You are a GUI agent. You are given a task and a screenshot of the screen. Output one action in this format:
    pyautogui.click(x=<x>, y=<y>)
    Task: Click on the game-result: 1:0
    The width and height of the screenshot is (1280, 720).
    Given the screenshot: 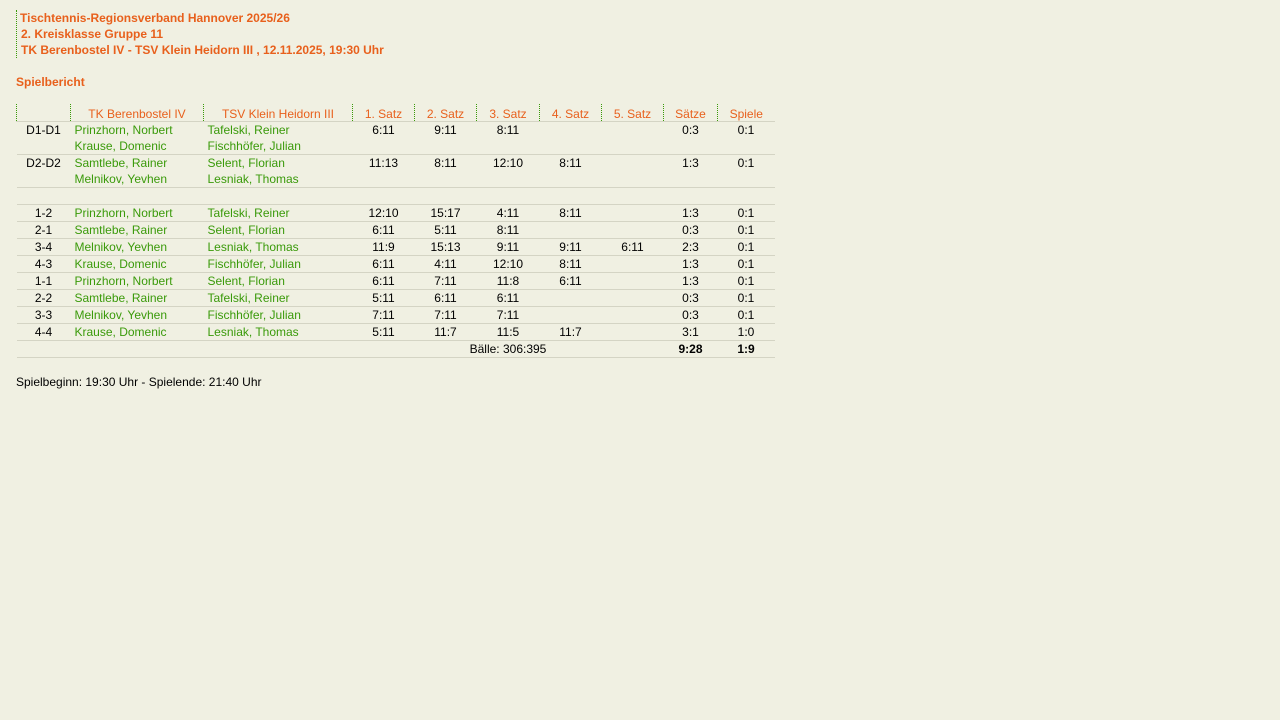 What is the action you would take?
    pyautogui.click(x=746, y=332)
    